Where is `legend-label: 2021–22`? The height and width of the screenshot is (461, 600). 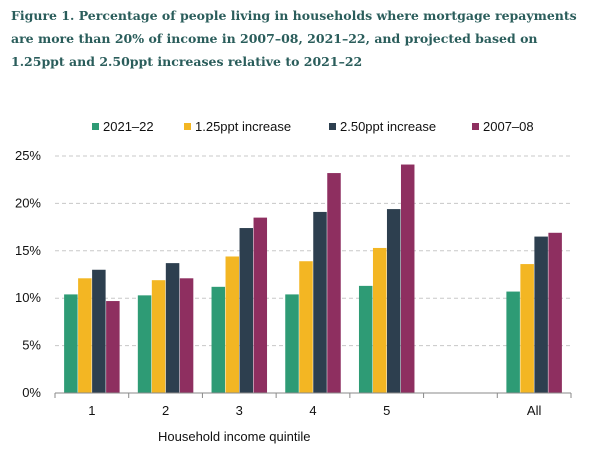
legend-label: 2021–22 is located at coordinates (128, 126).